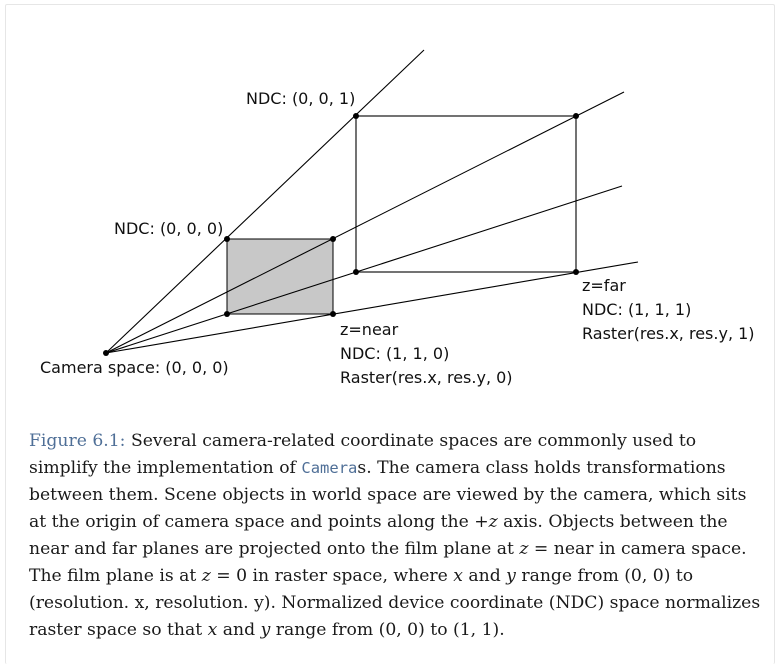 This screenshot has width=777, height=664. Describe the element at coordinates (333, 314) in the screenshot. I see `near-corner-br` at that location.